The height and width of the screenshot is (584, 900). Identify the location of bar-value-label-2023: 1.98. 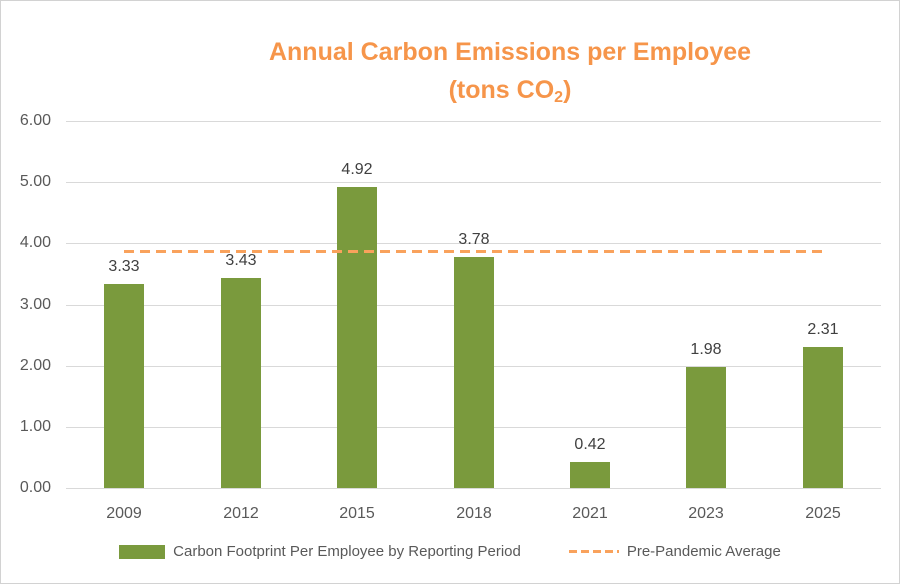
(706, 349).